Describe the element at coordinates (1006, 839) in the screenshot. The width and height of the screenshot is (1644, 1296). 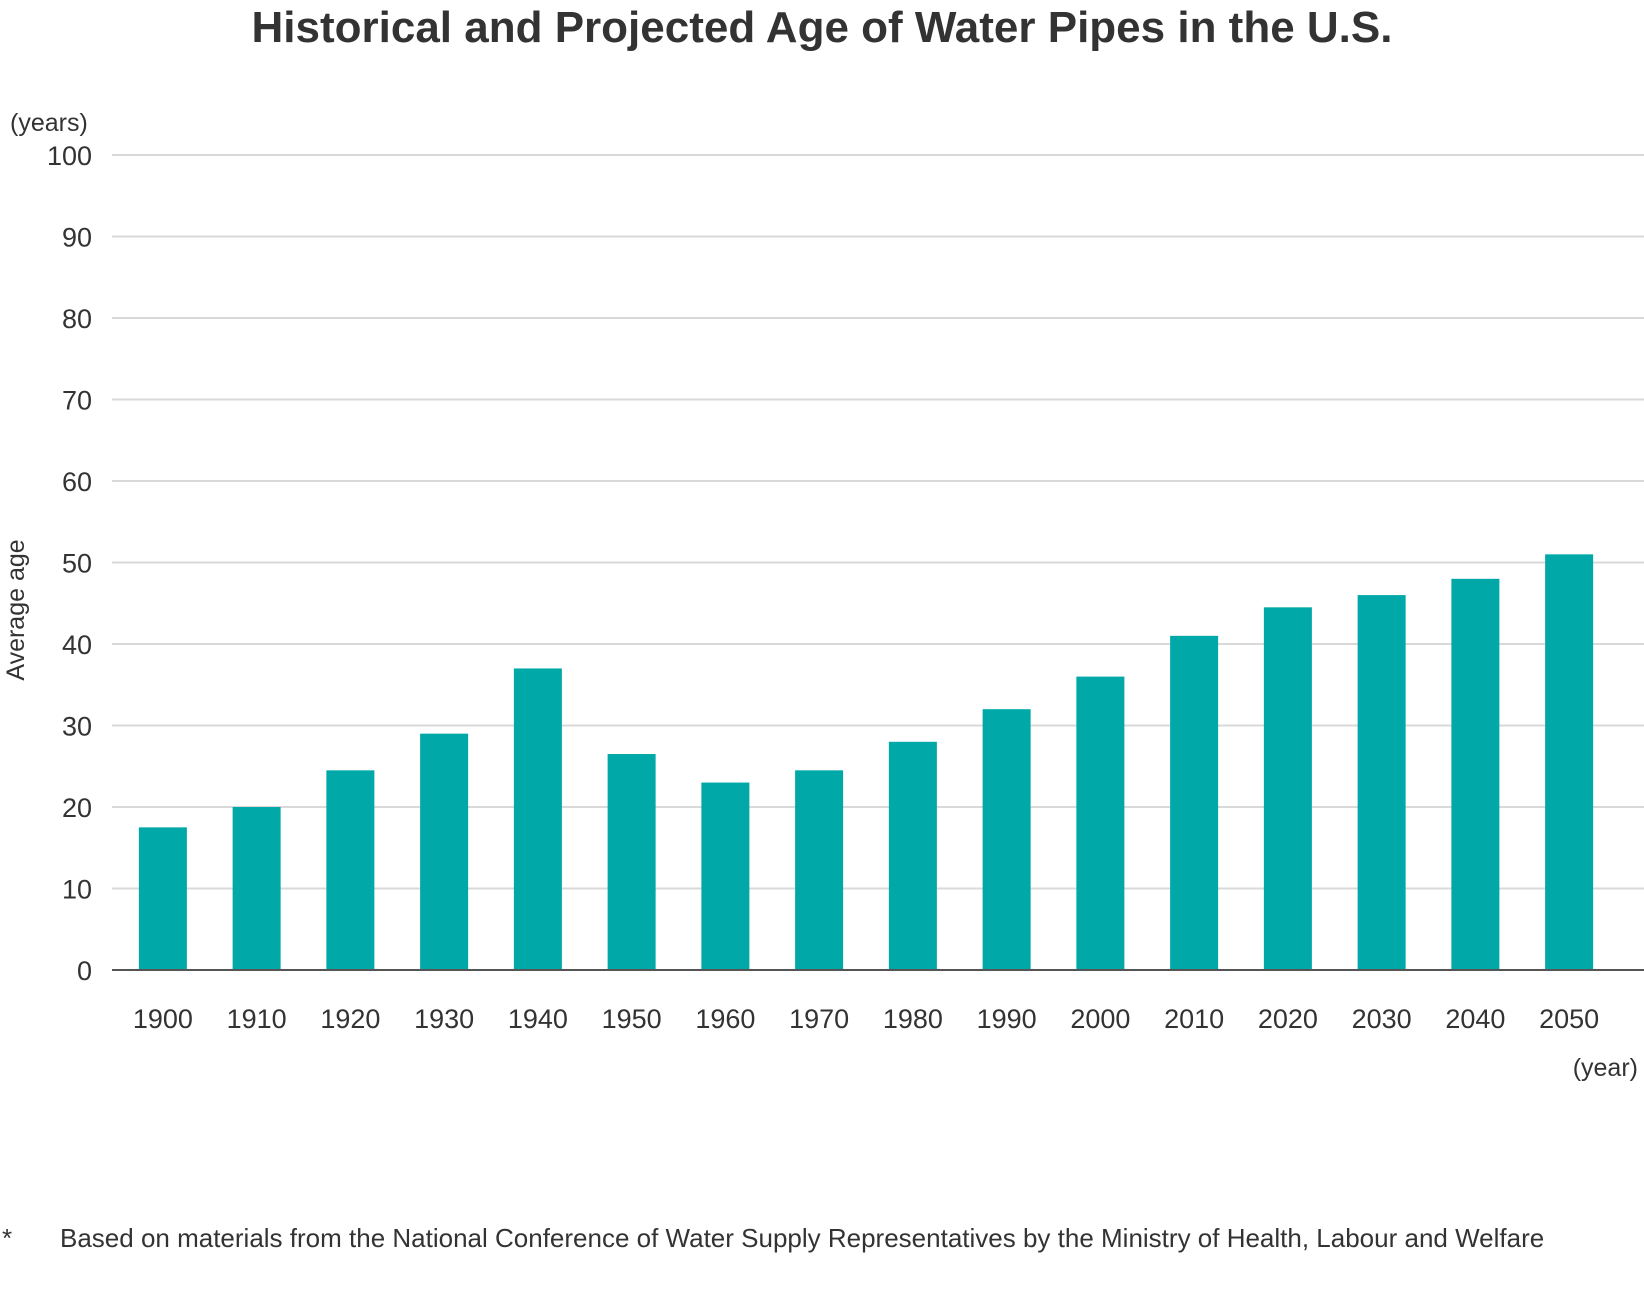
I see `bar-1990` at that location.